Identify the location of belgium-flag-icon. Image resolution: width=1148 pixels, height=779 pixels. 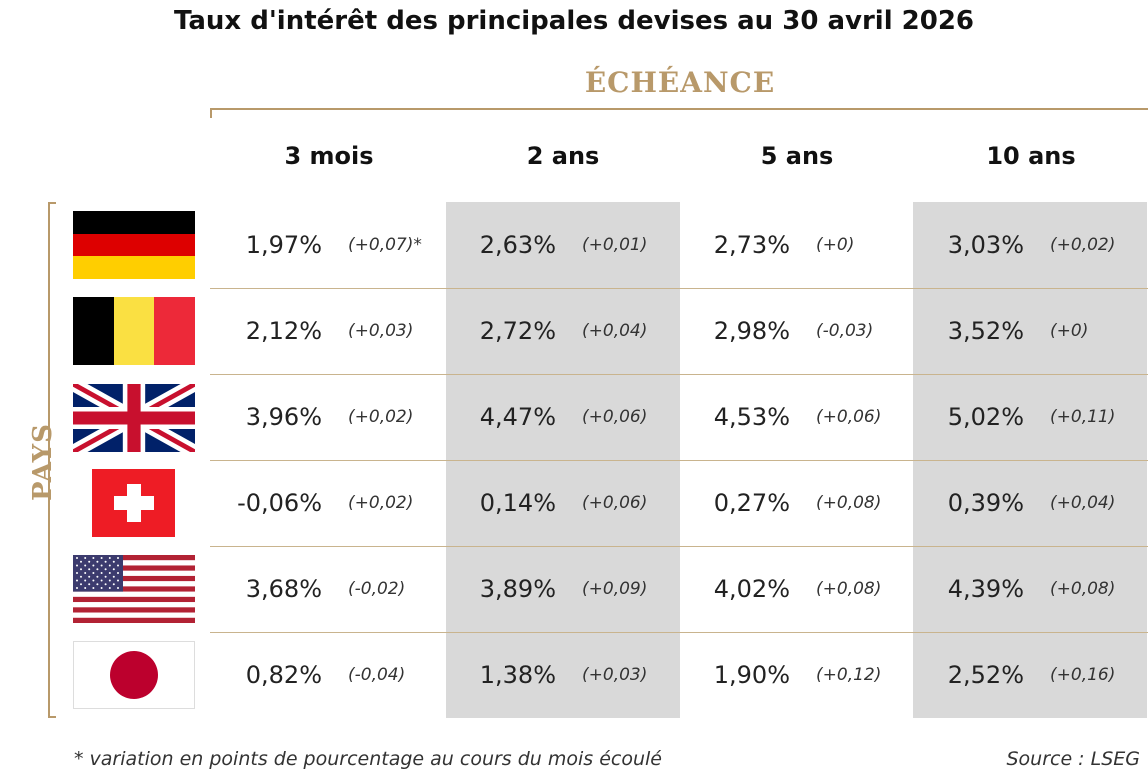
(134, 331).